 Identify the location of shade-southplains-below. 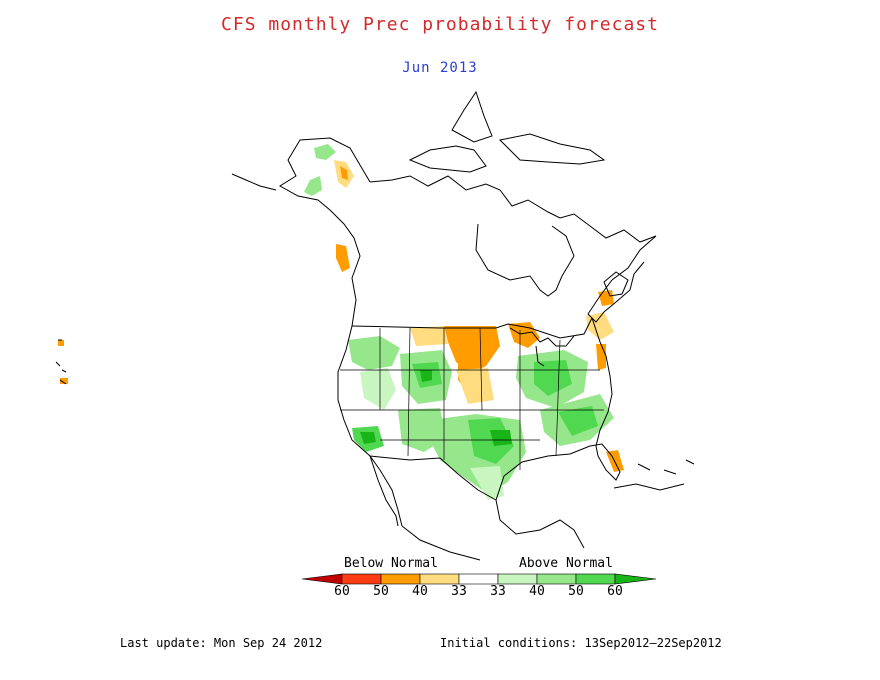
(475, 386).